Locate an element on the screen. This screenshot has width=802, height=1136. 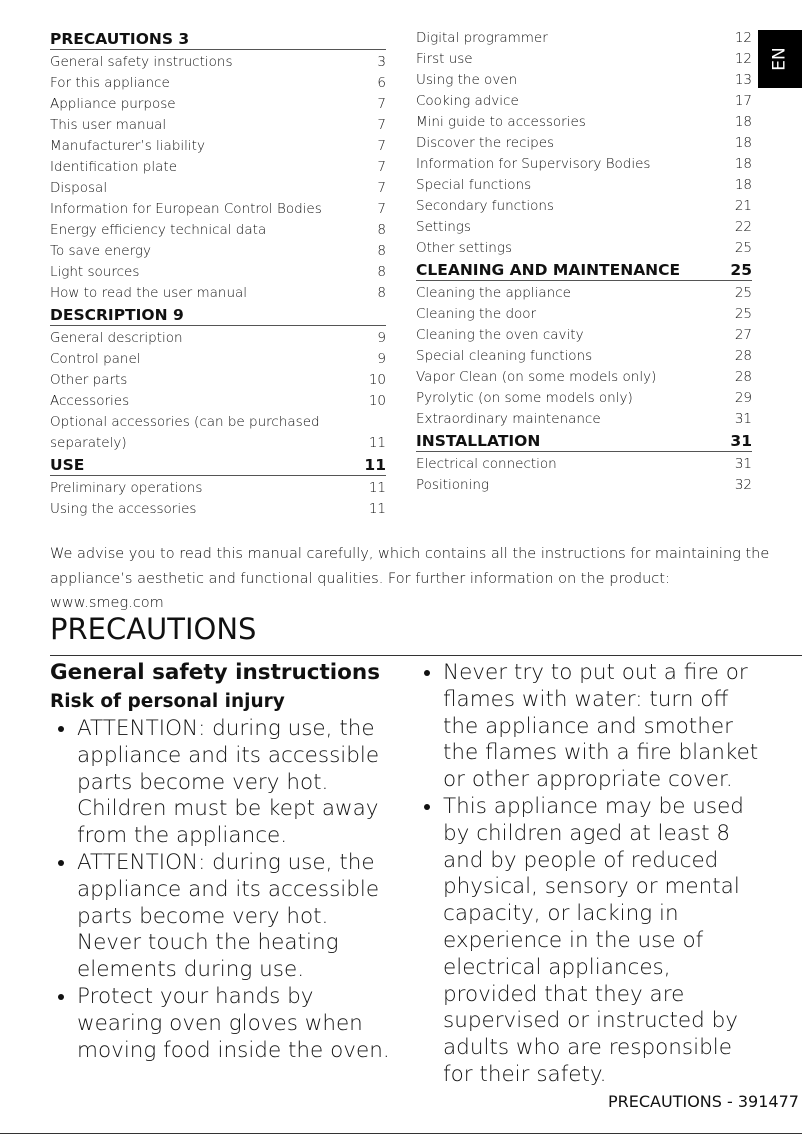
toc-entry: Other parts 10 is located at coordinates (218, 380).